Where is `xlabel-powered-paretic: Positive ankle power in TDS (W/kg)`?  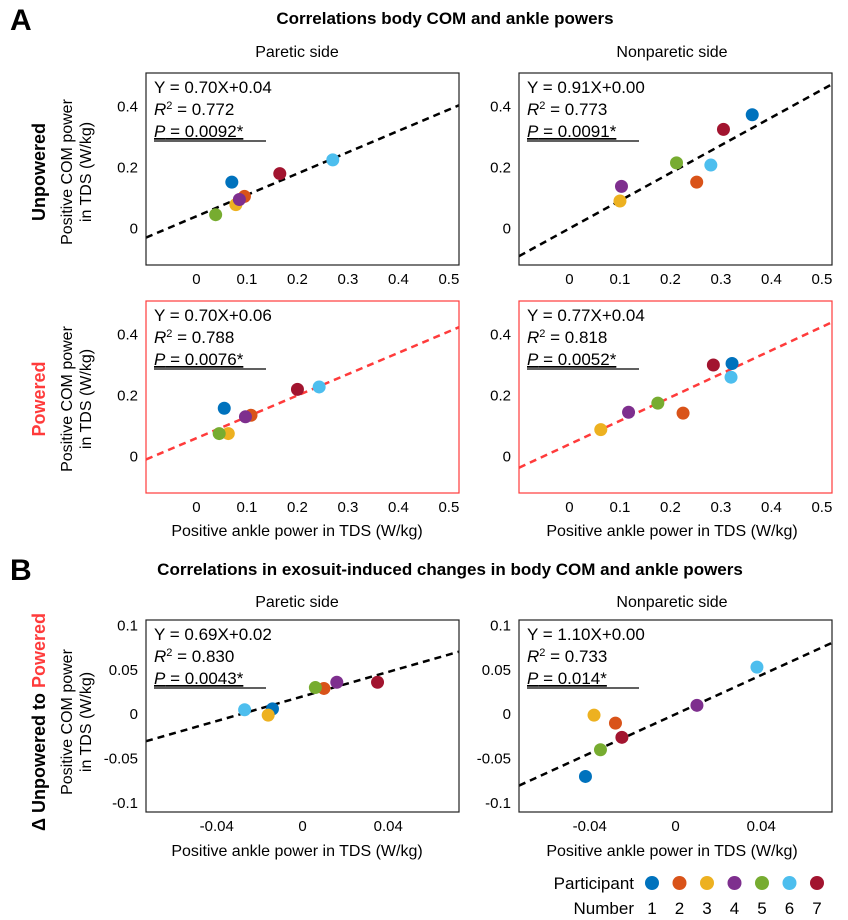
xlabel-powered-paretic: Positive ankle power in TDS (W/kg) is located at coordinates (296, 531).